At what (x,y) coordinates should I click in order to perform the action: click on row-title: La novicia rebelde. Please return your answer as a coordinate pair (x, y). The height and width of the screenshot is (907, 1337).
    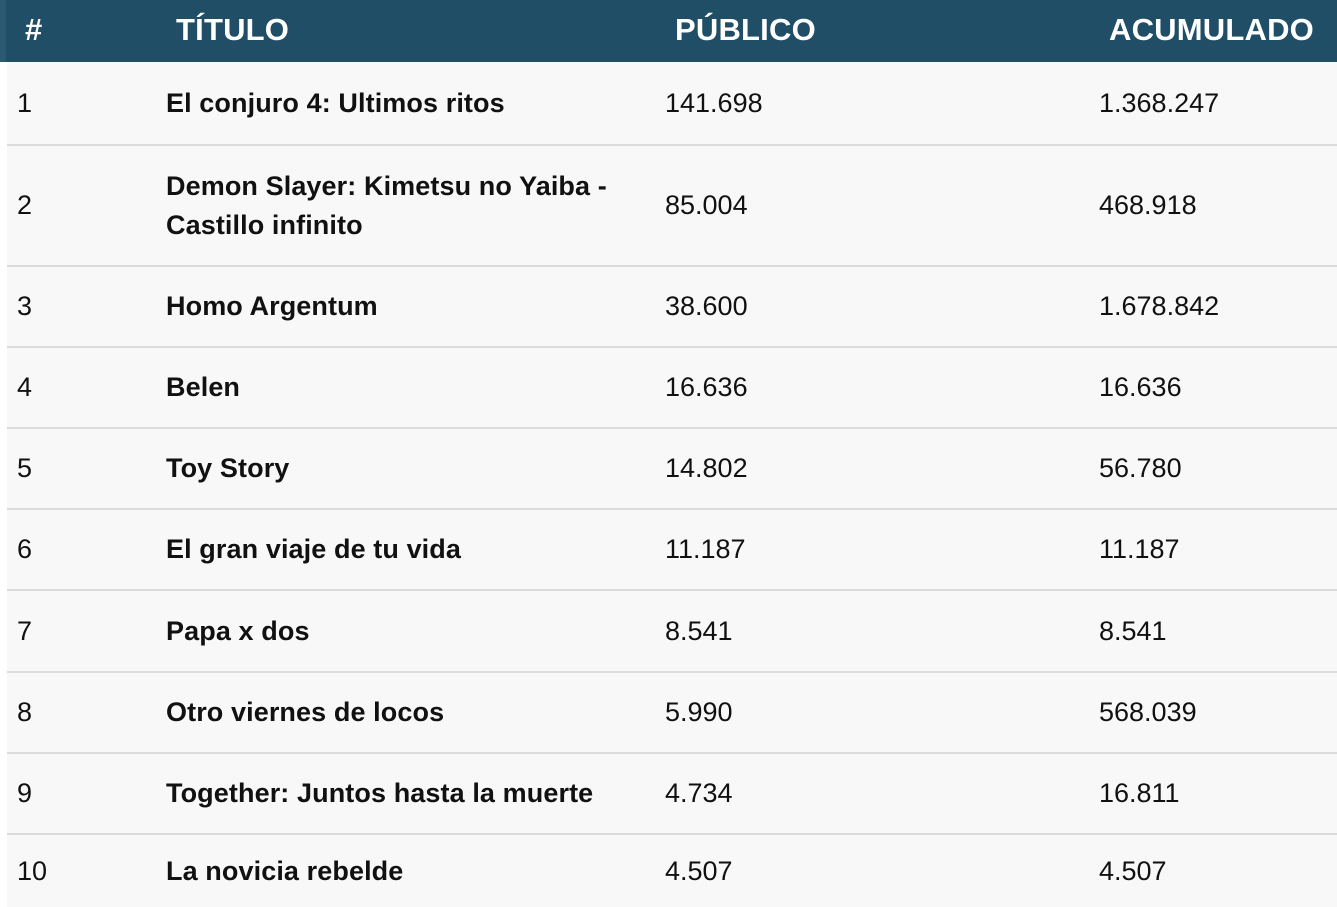
    Looking at the image, I should click on (285, 870).